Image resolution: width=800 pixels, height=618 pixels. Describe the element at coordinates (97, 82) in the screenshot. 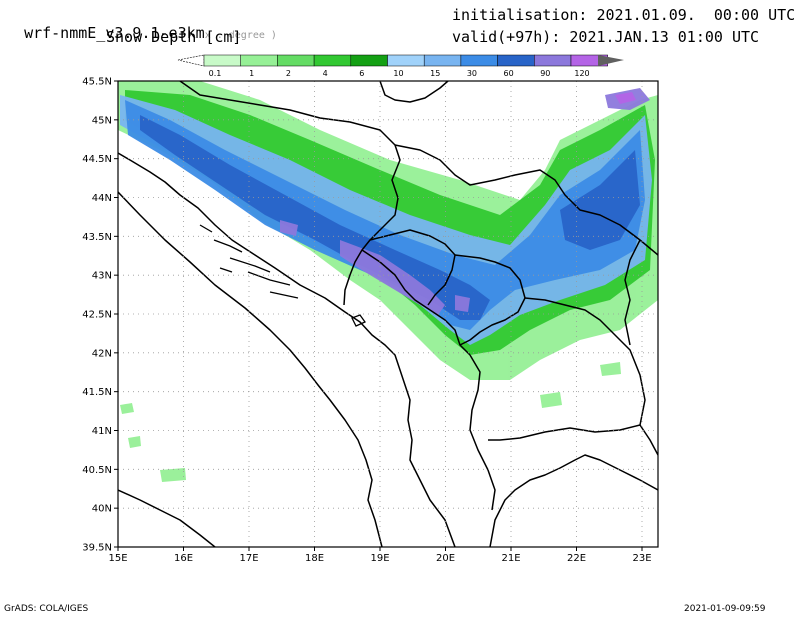

I see `lat-label: 45.5N` at that location.